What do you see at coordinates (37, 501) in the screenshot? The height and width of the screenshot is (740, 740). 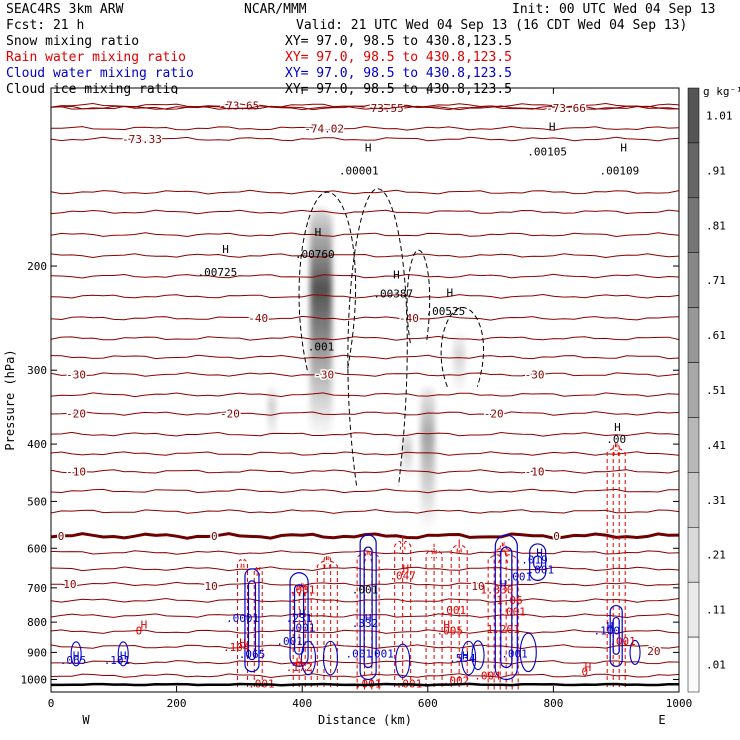 I see `y-tick-label: 500` at bounding box center [37, 501].